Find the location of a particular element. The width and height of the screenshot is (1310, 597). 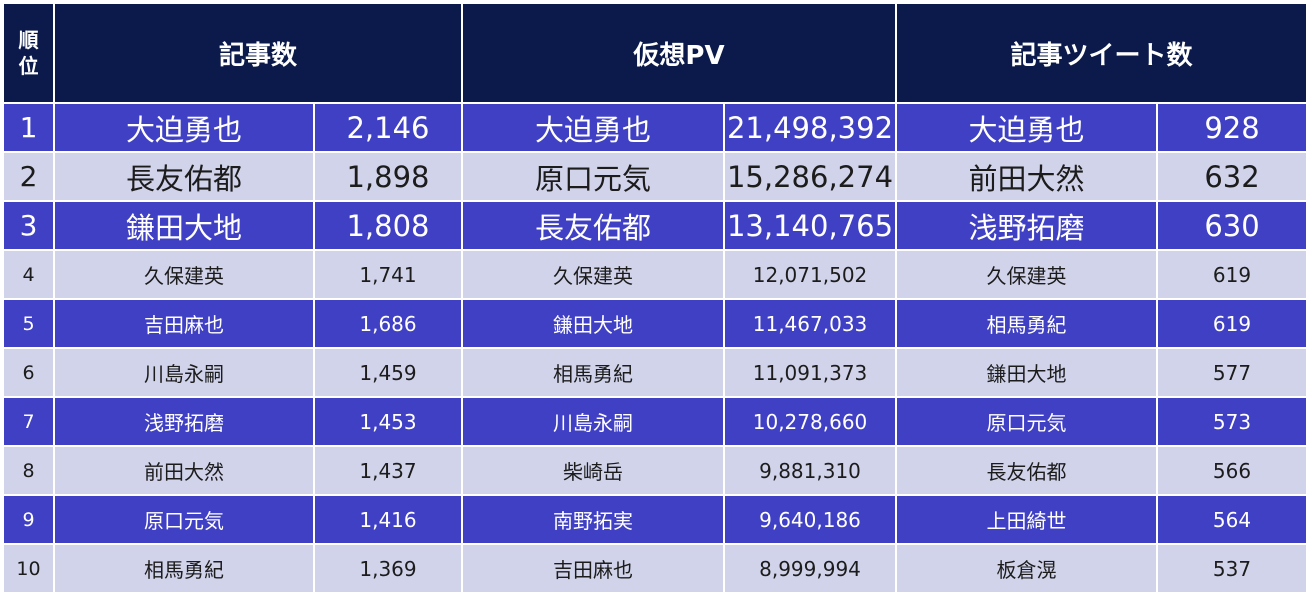

pv-name-cell: 長友佑都 is located at coordinates (593, 225).